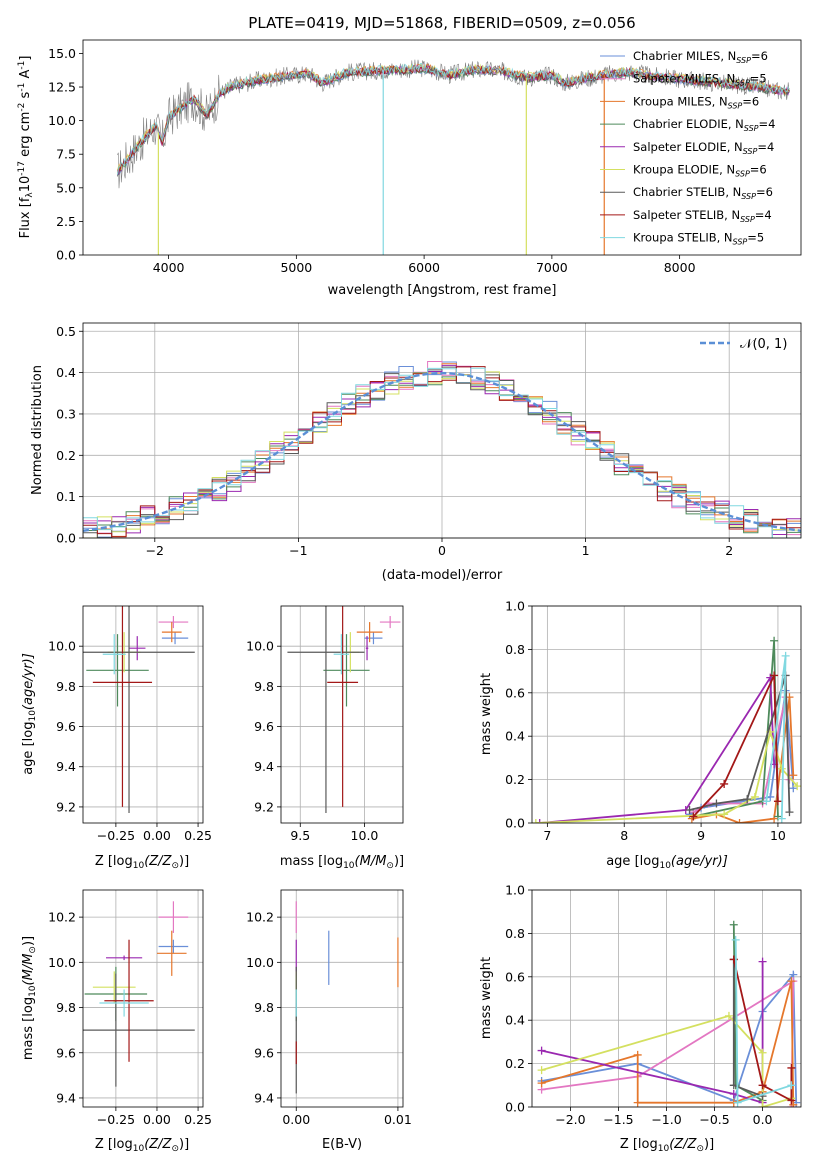 This screenshot has height=1170, width=819. I want to click on age-vs-z-ytick-label: 9.2, so click(66, 806).